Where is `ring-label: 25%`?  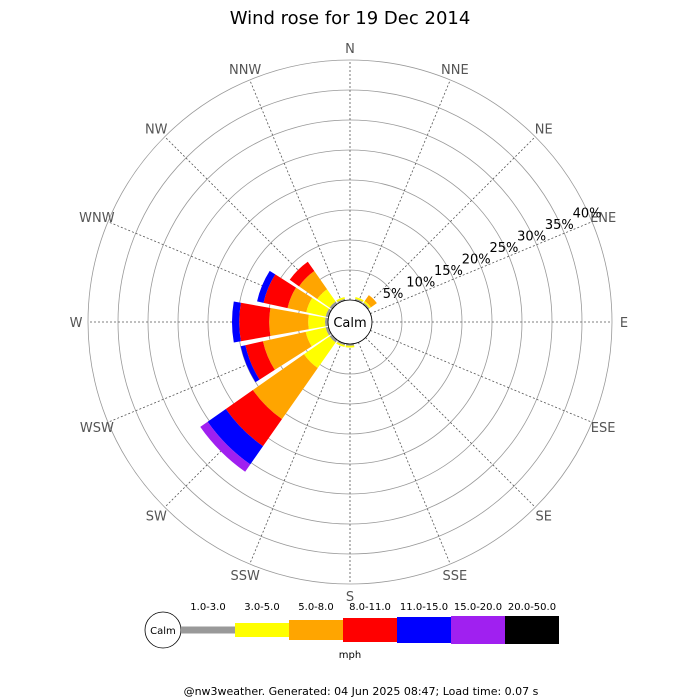
ring-label: 25% is located at coordinates (503, 248).